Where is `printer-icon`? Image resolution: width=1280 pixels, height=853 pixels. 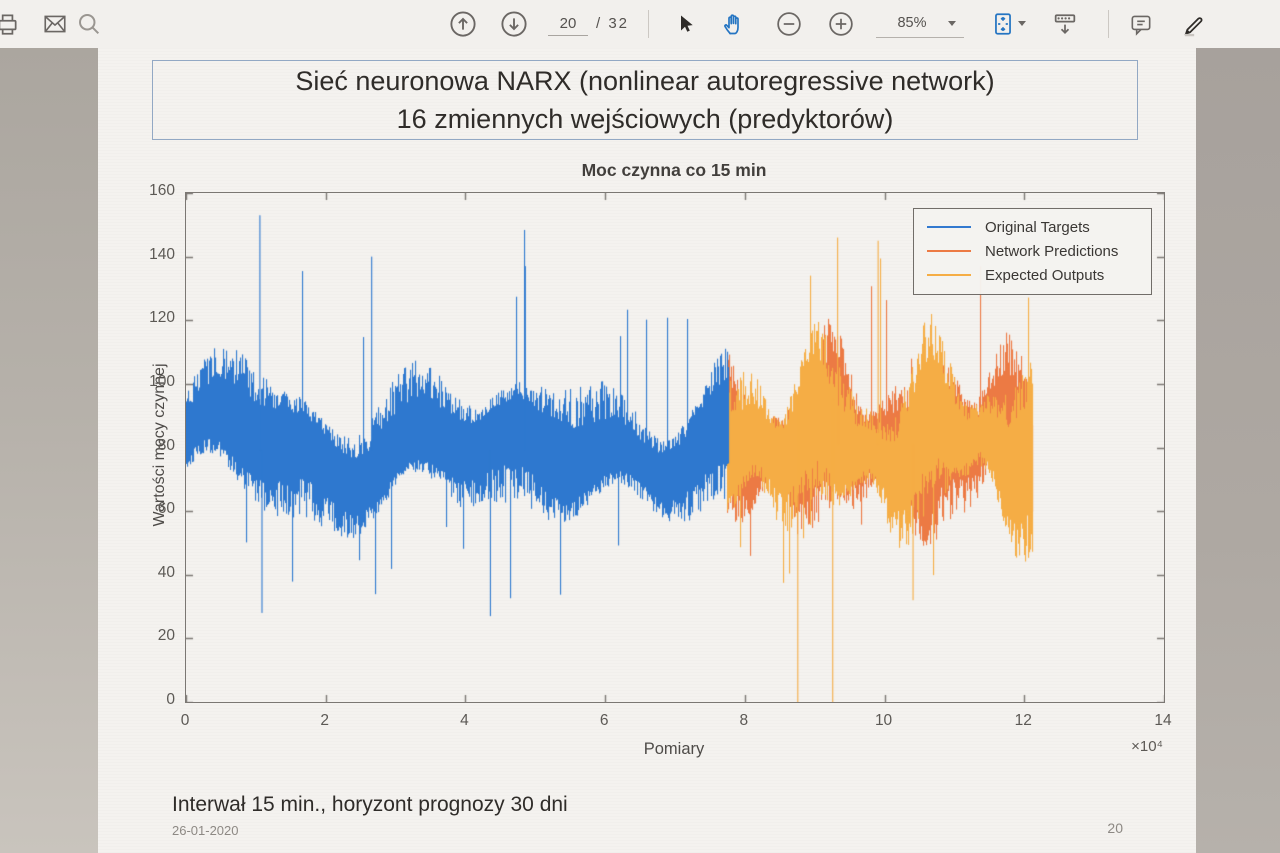
printer-icon is located at coordinates (10, 24).